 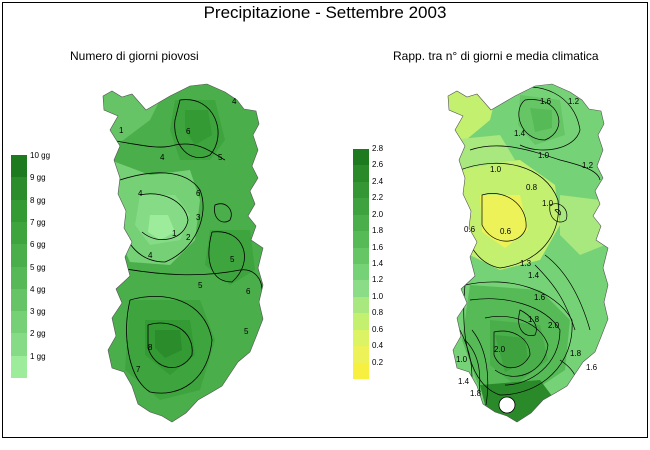 I want to click on legend-label: 2.0, so click(x=378, y=214).